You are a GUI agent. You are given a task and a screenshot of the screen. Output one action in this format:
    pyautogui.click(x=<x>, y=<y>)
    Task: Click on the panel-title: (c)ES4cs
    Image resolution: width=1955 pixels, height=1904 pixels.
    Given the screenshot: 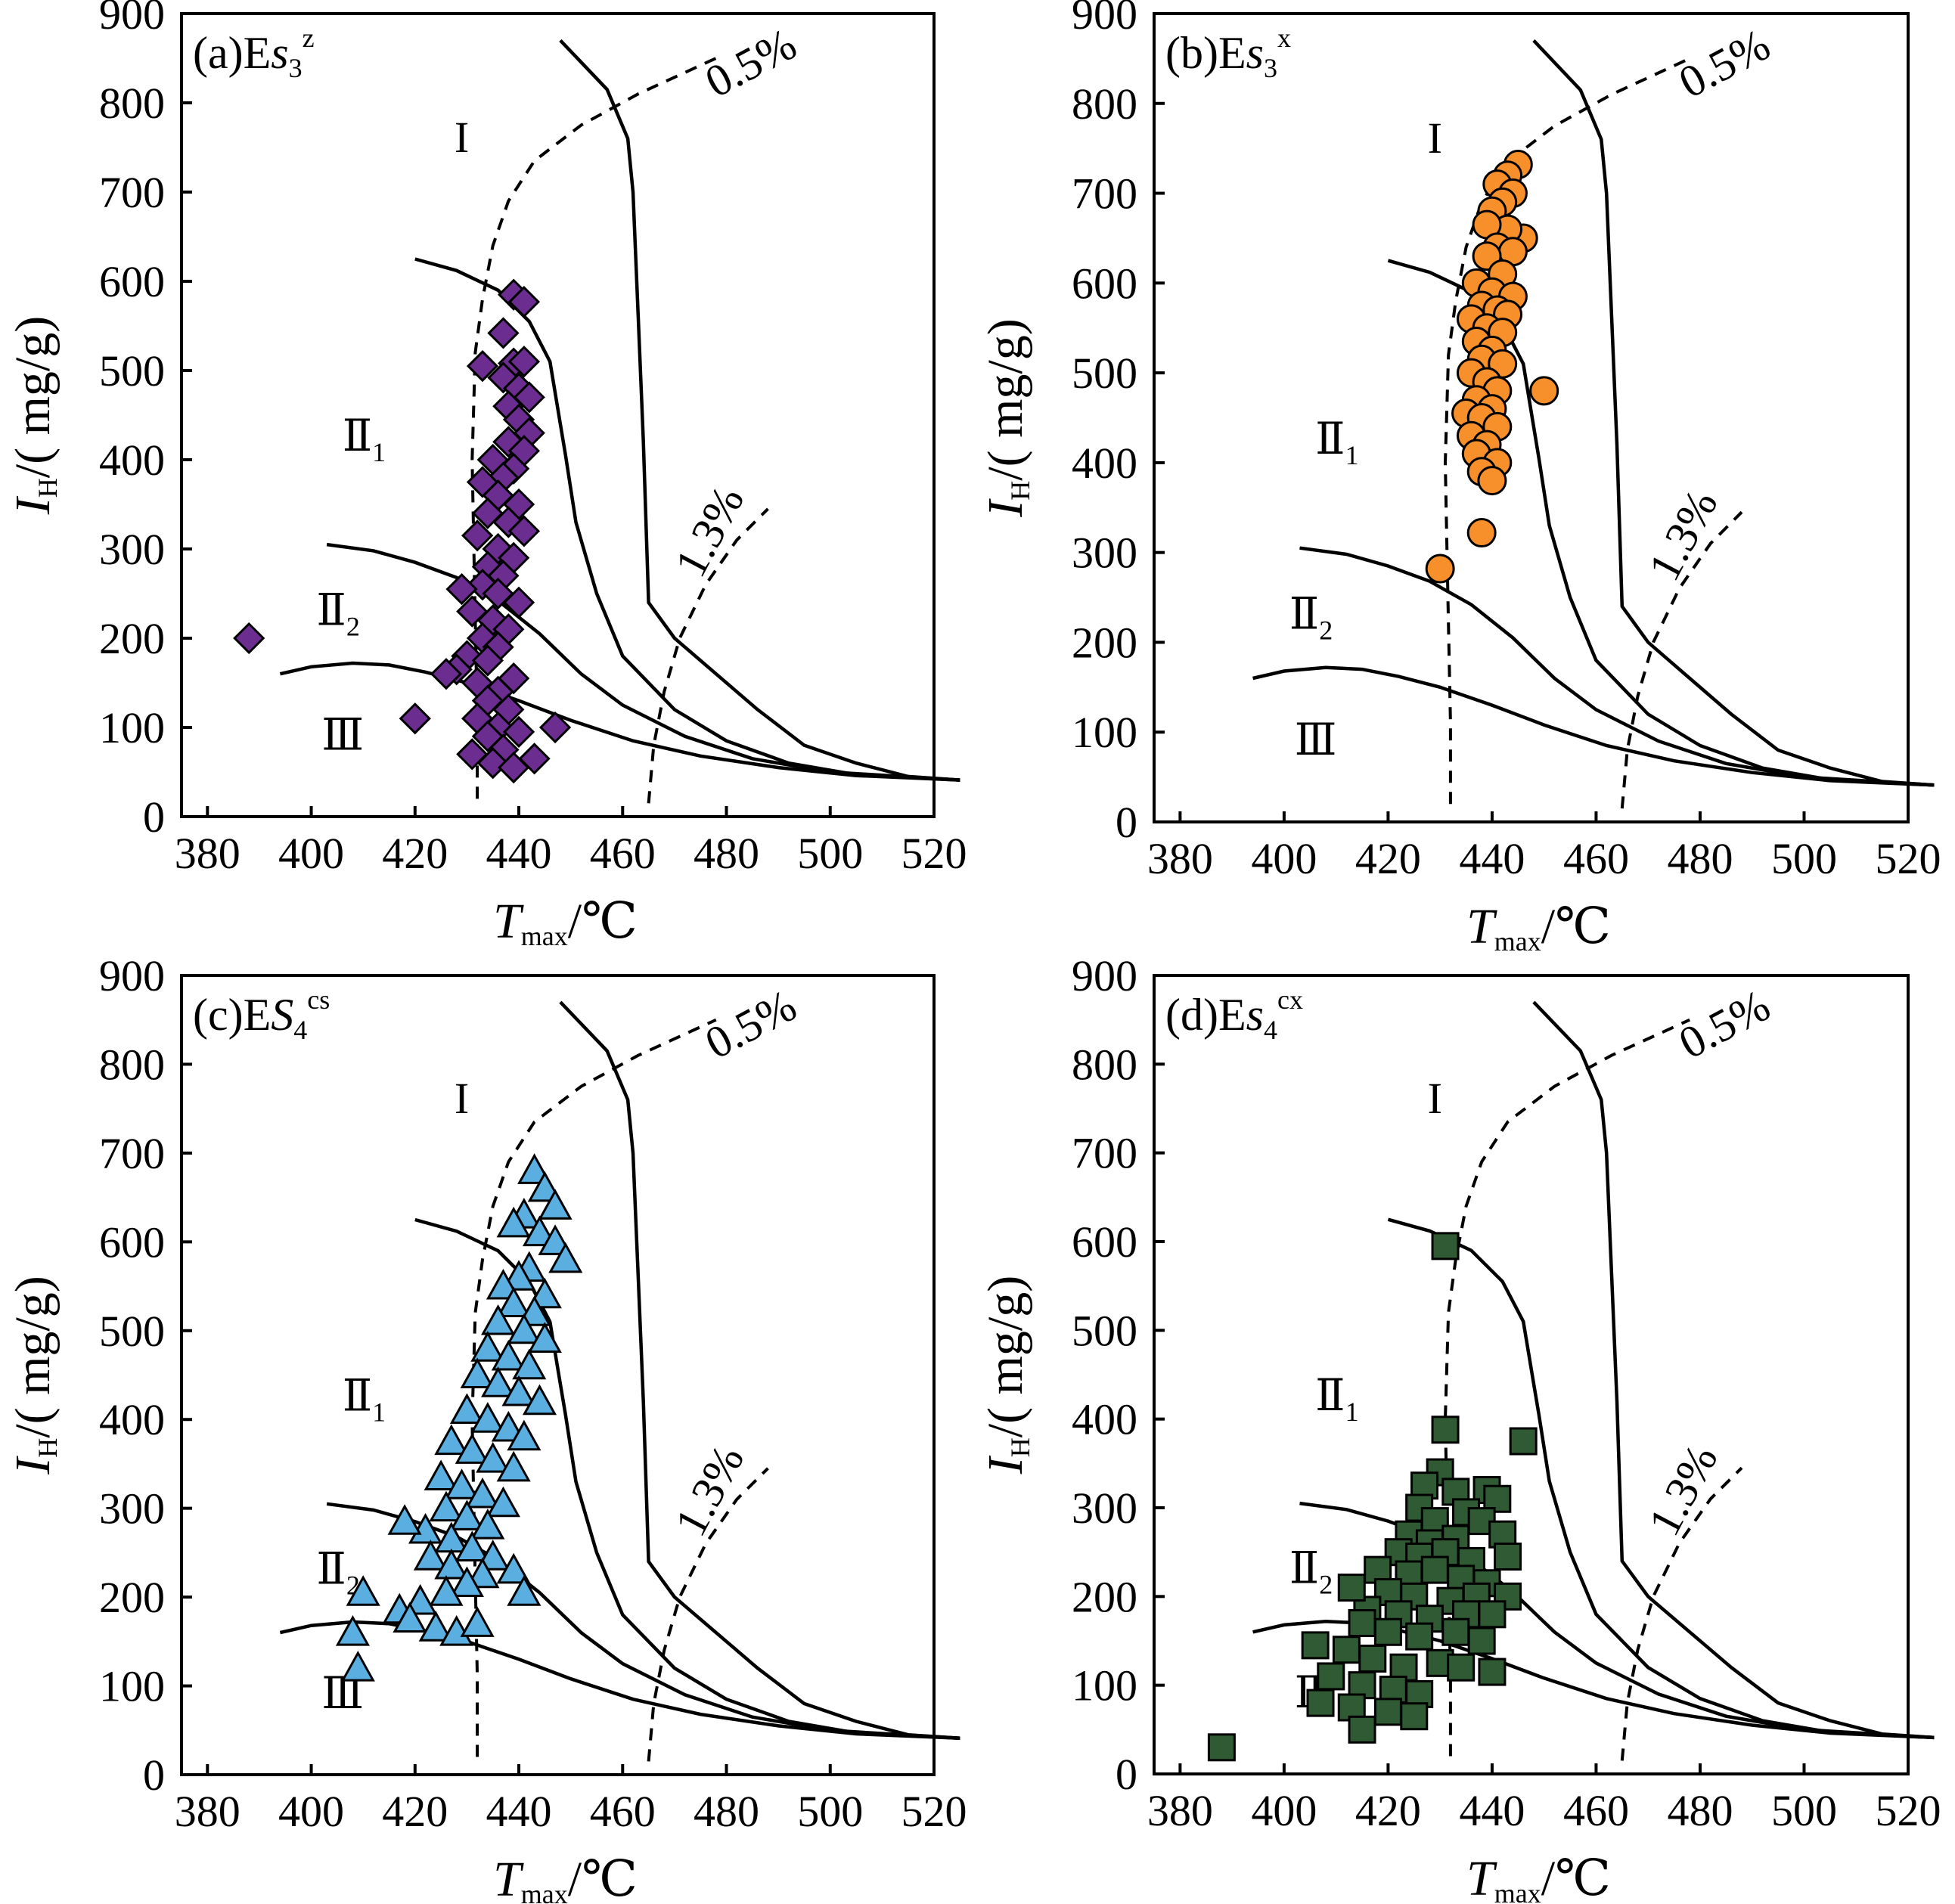 What is the action you would take?
    pyautogui.click(x=261, y=1015)
    